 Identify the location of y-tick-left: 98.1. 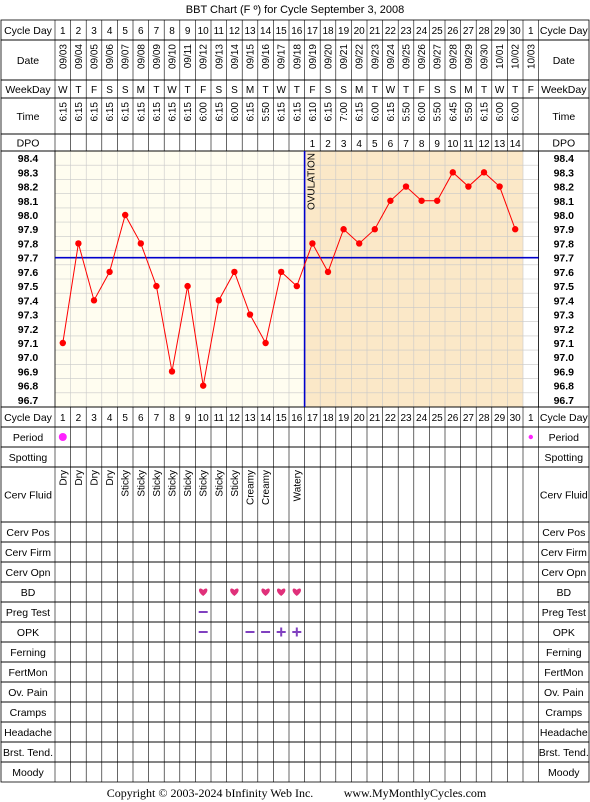
(28, 202).